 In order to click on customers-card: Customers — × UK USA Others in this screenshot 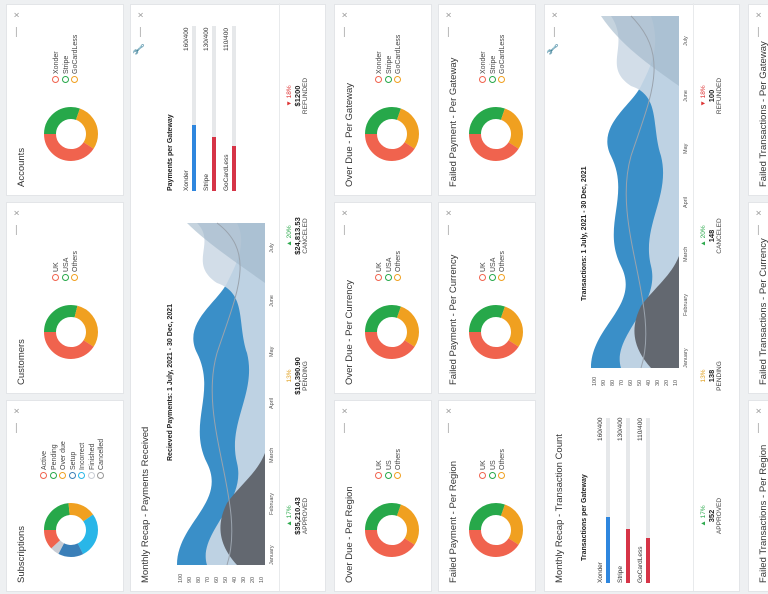, I will do `click(65, 298)`.